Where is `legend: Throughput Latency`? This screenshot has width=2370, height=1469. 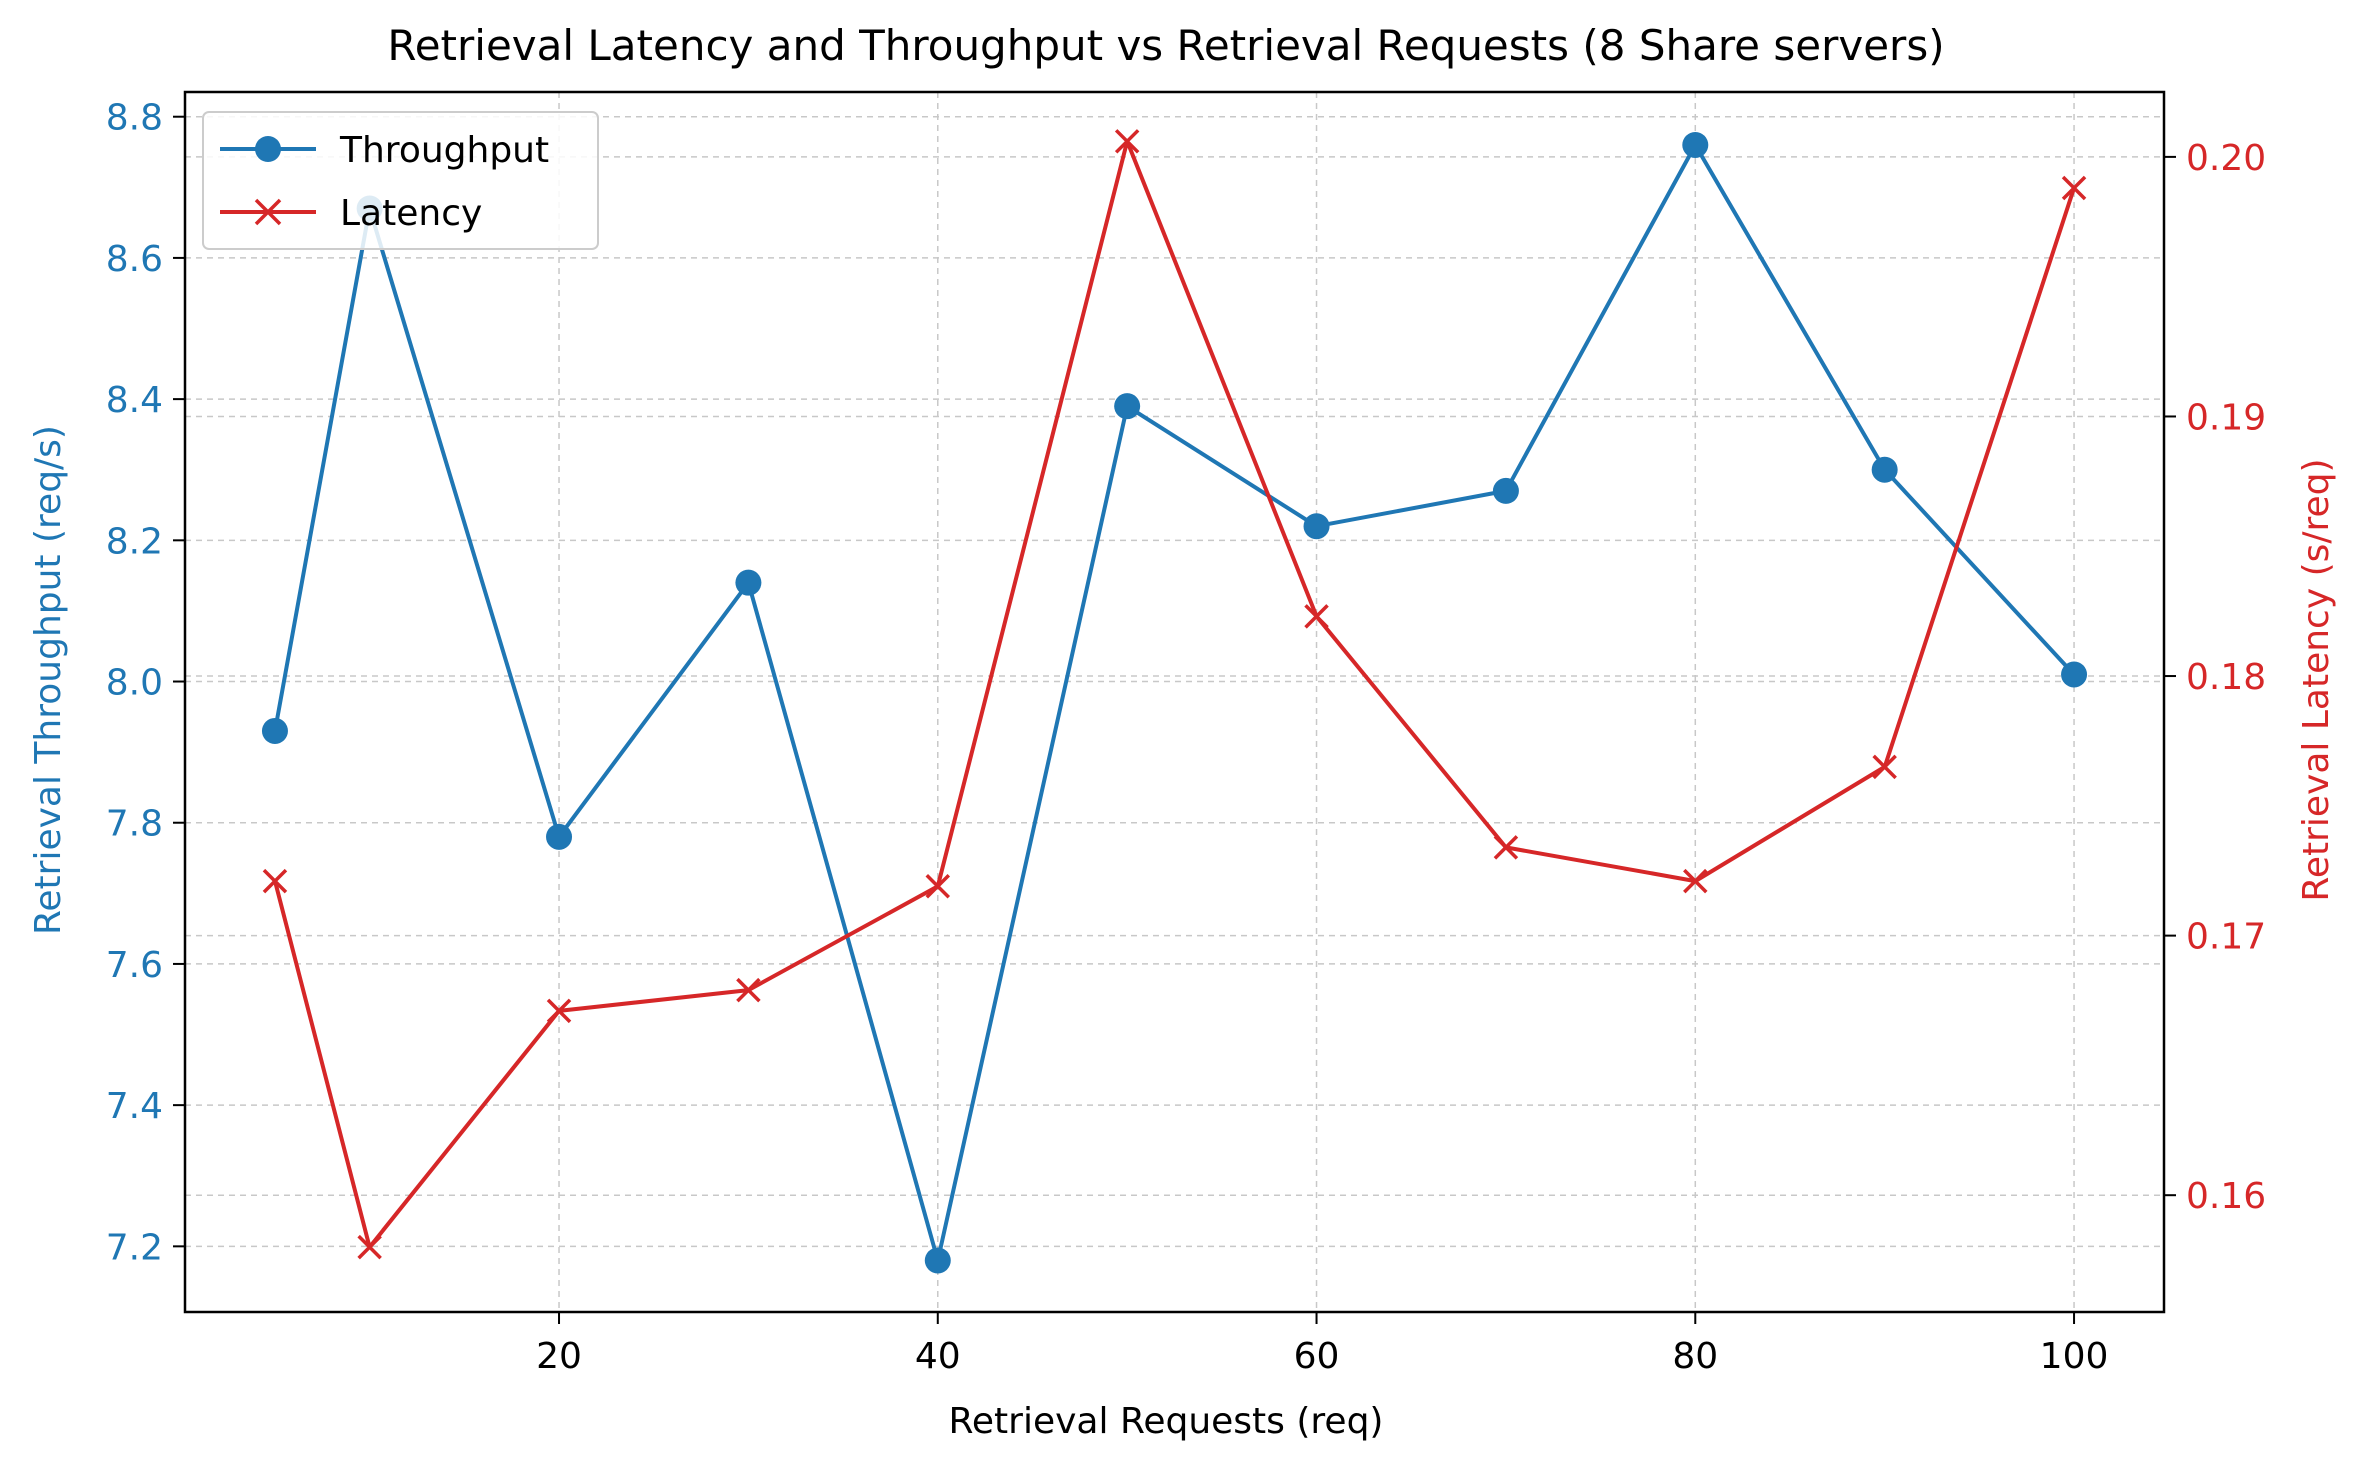
legend: Throughput Latency is located at coordinates (400, 180).